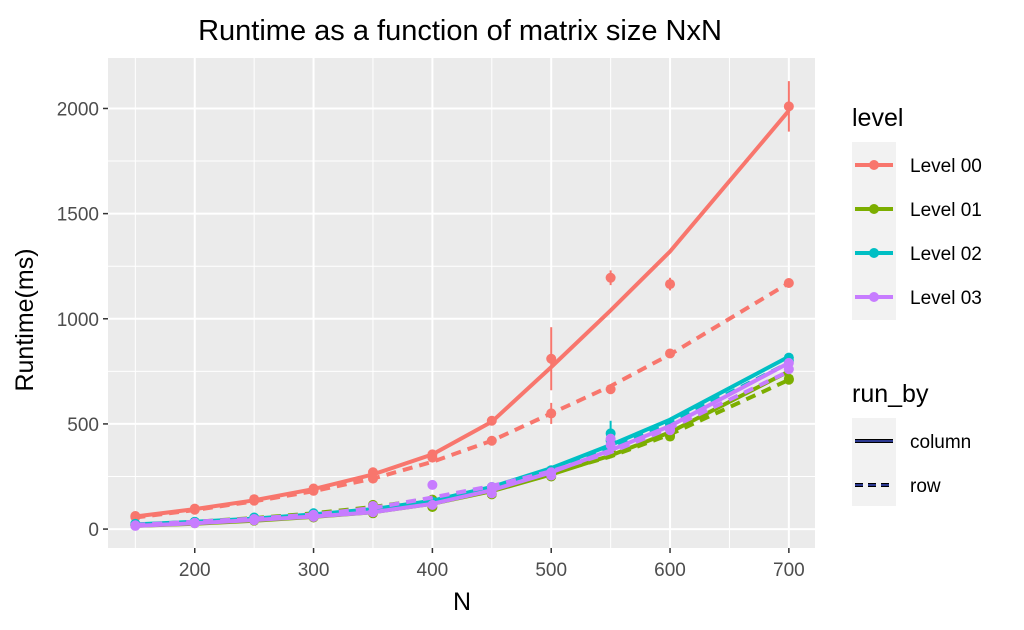 The image size is (1024, 630). What do you see at coordinates (670, 570) in the screenshot?
I see `x-tick-label: 600` at bounding box center [670, 570].